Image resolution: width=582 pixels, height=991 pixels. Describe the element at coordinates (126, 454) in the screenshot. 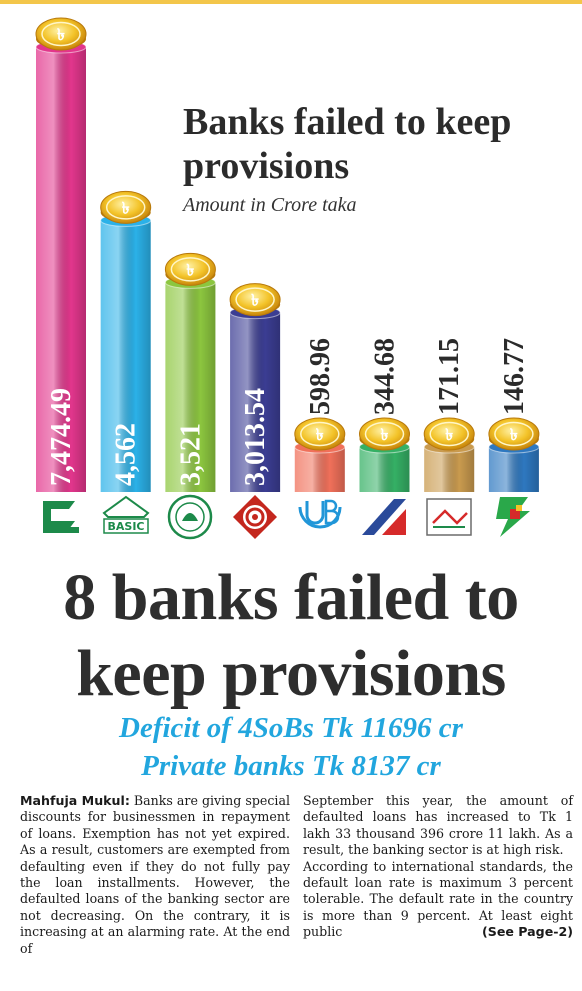

I see `value-label: 4,562` at that location.